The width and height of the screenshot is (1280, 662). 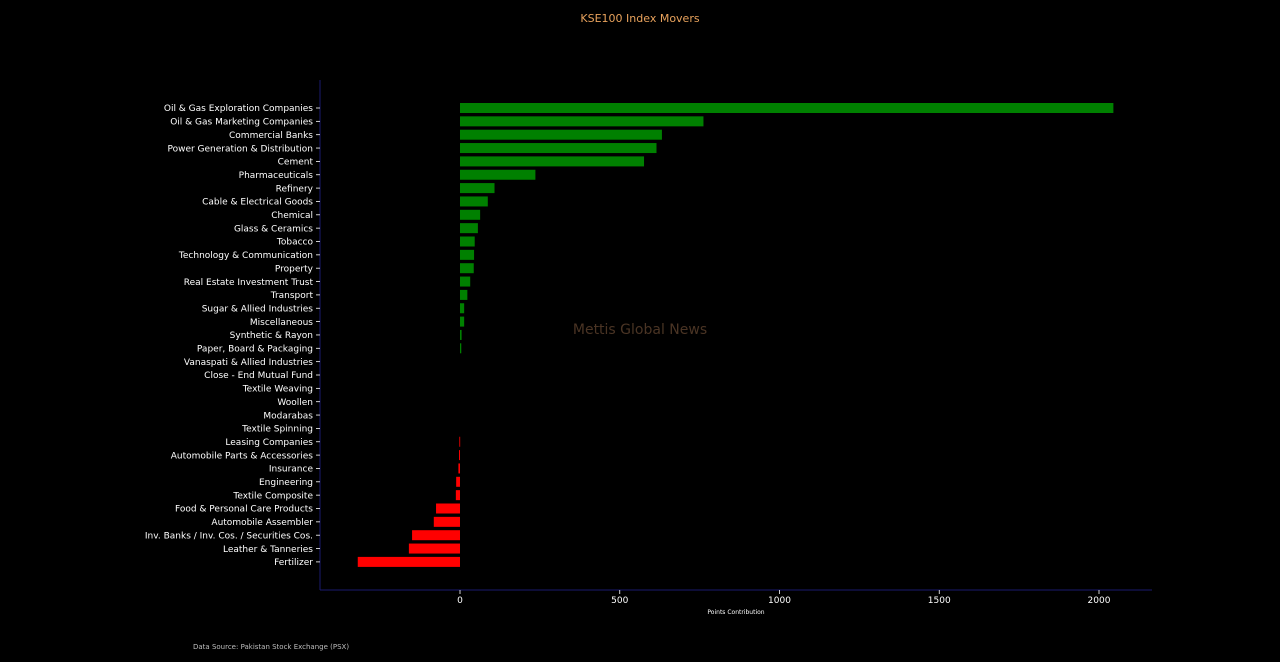 What do you see at coordinates (271, 336) in the screenshot?
I see `y-tick-label: Synthetic & Rayon` at bounding box center [271, 336].